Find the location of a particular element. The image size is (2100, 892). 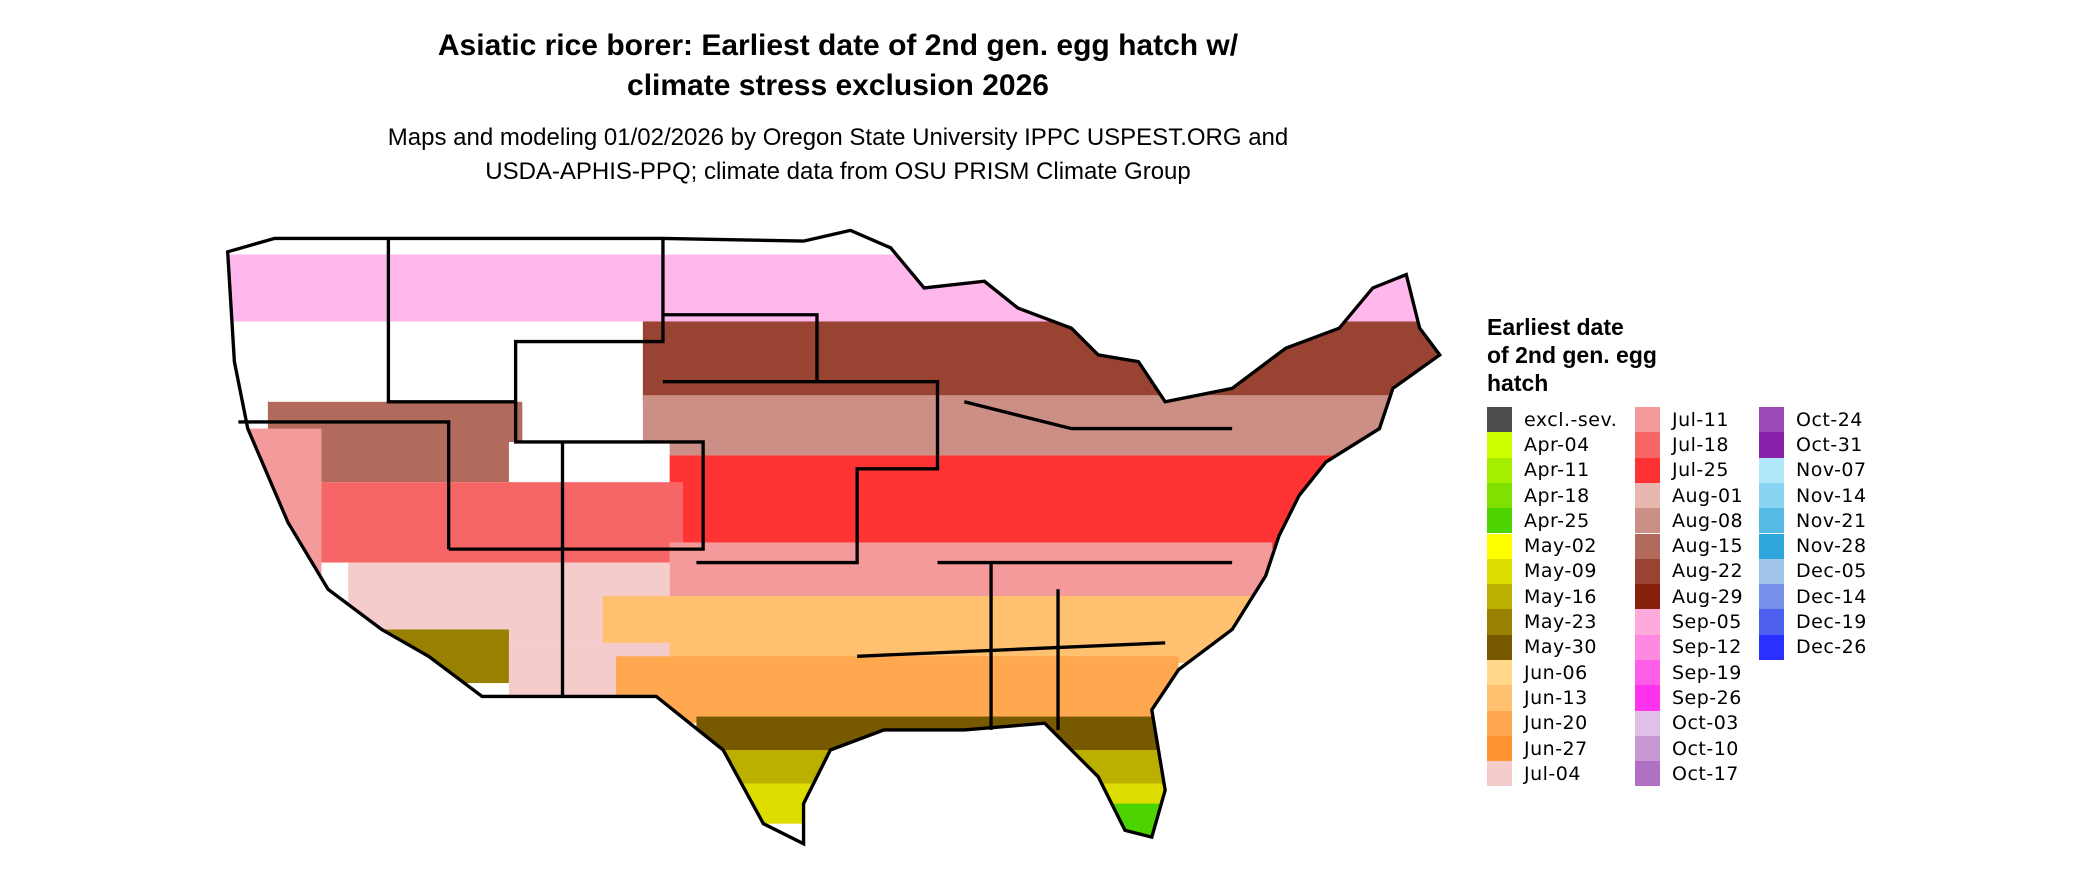

legend-item: Aug-08 is located at coordinates (1689, 521).